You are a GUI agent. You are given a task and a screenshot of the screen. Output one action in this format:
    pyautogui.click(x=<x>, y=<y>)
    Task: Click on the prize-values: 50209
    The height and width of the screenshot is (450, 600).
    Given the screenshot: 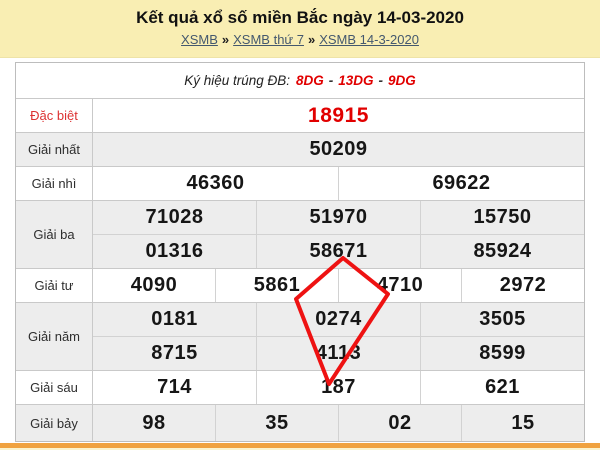 What is the action you would take?
    pyautogui.click(x=338, y=149)
    